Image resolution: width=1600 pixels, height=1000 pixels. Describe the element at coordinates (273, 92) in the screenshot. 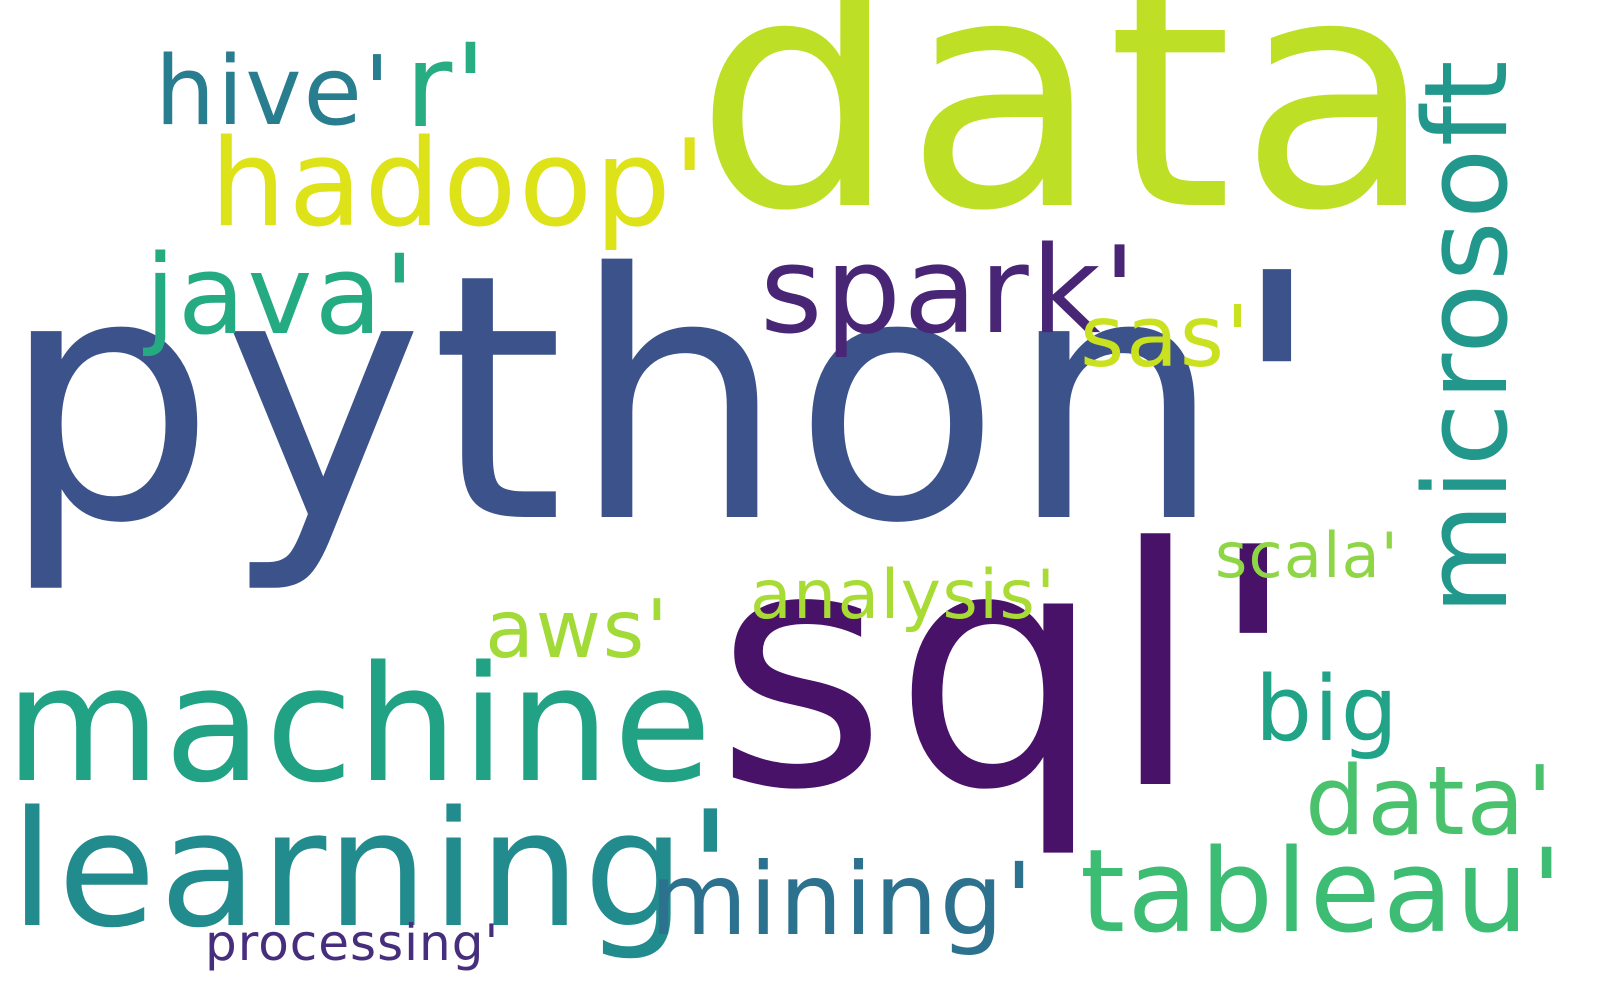

I see `word-hive: hive'` at that location.